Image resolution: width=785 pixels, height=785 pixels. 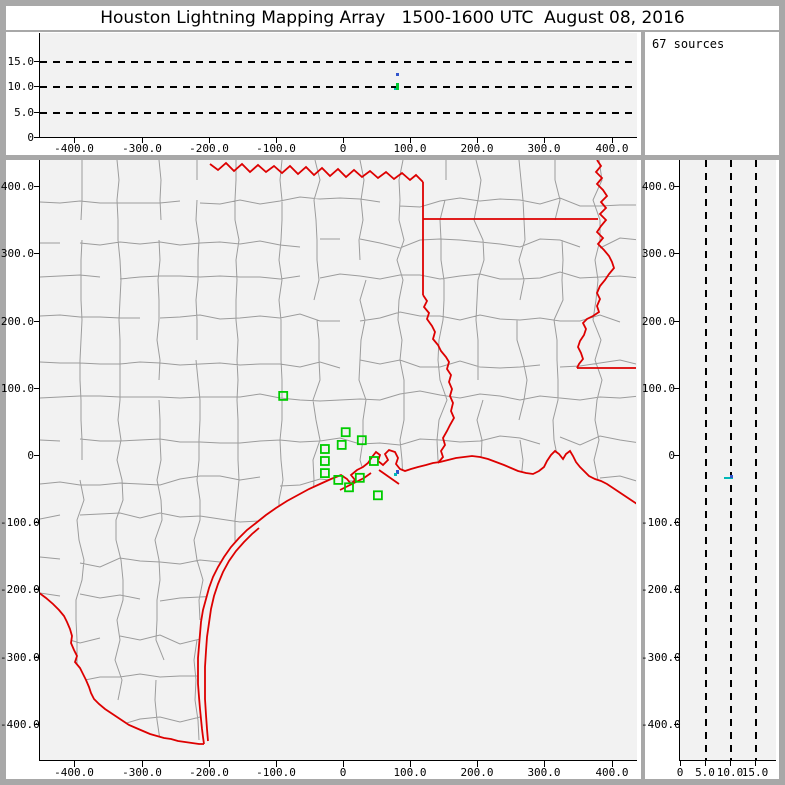 I want to click on map-ew-label: 200.0, so click(x=477, y=772).